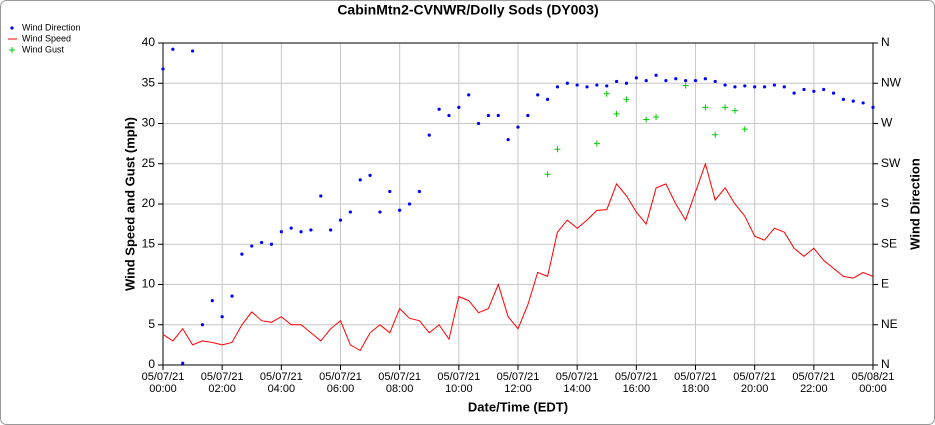  I want to click on x-tick-label: 05/07/21 04:00, so click(281, 383).